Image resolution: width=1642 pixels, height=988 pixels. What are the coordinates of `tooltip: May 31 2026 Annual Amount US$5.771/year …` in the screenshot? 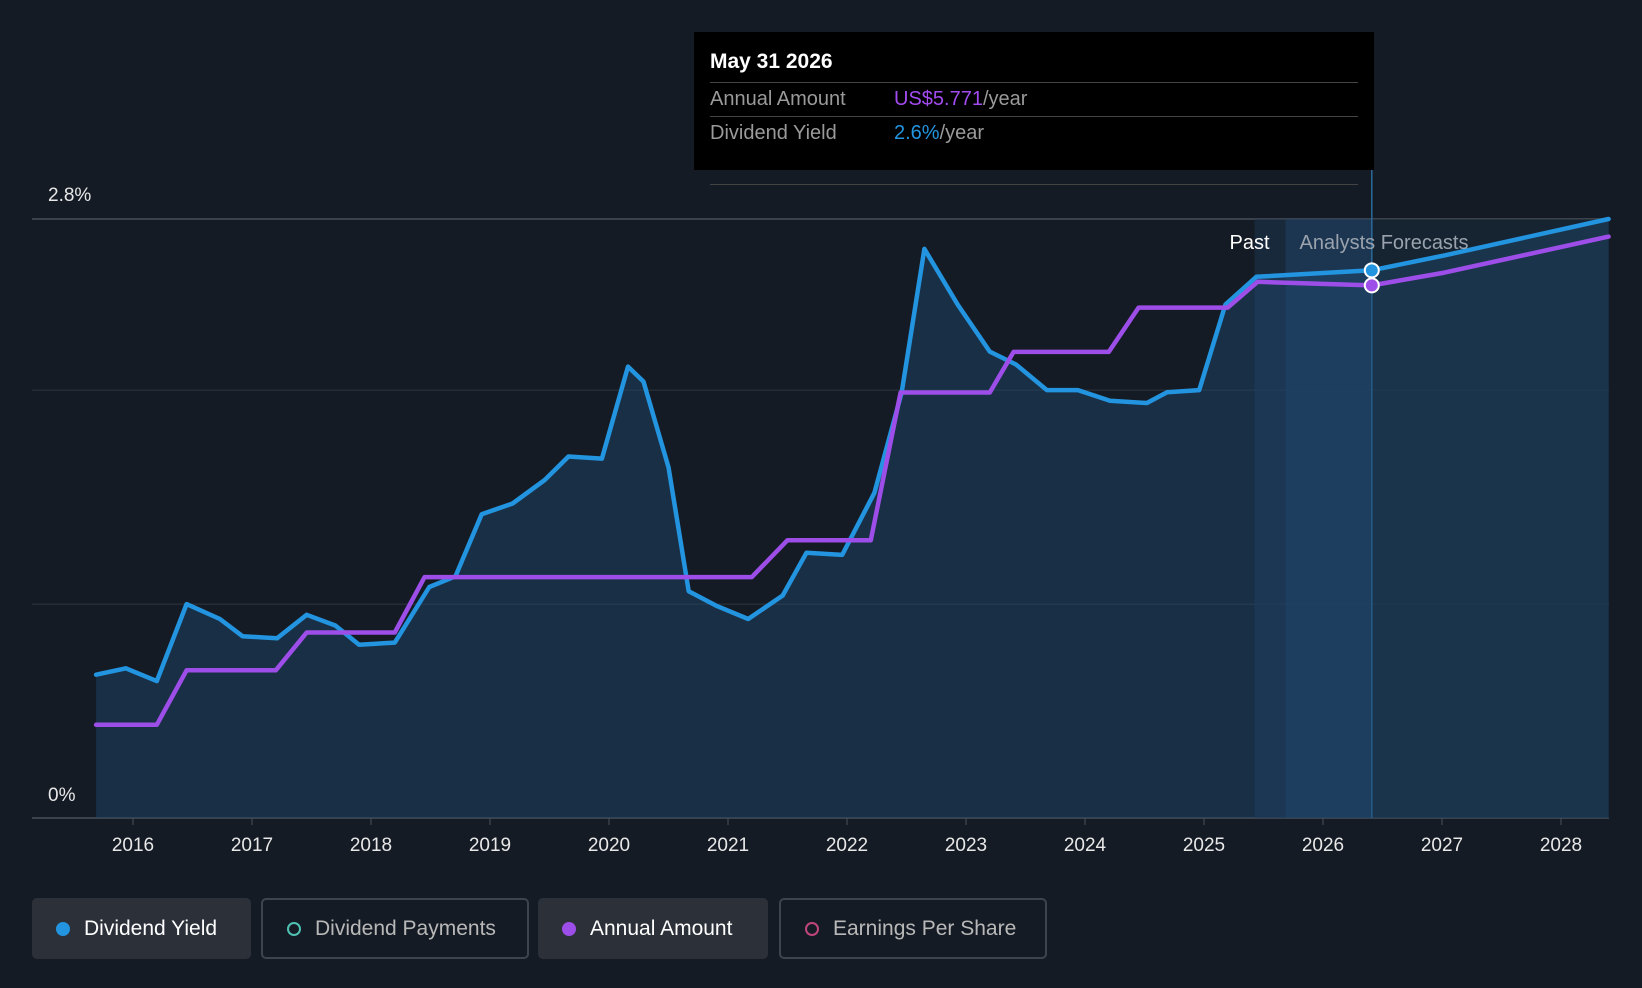 It's located at (1034, 108).